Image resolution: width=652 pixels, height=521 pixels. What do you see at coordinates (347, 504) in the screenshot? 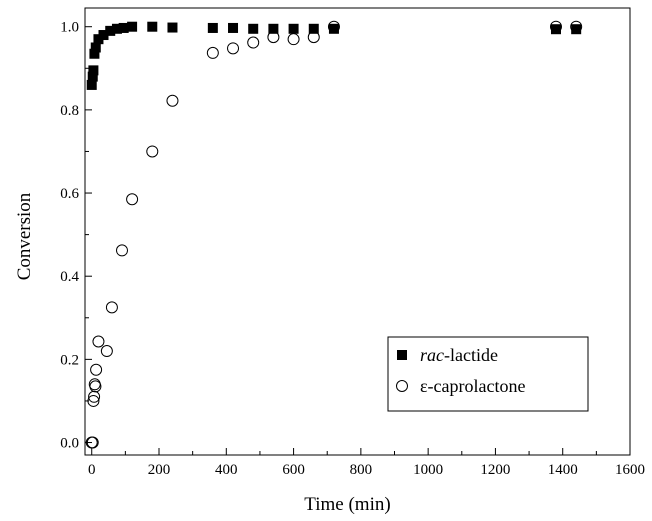
I see `x-axis-title: Time (min)` at bounding box center [347, 504].